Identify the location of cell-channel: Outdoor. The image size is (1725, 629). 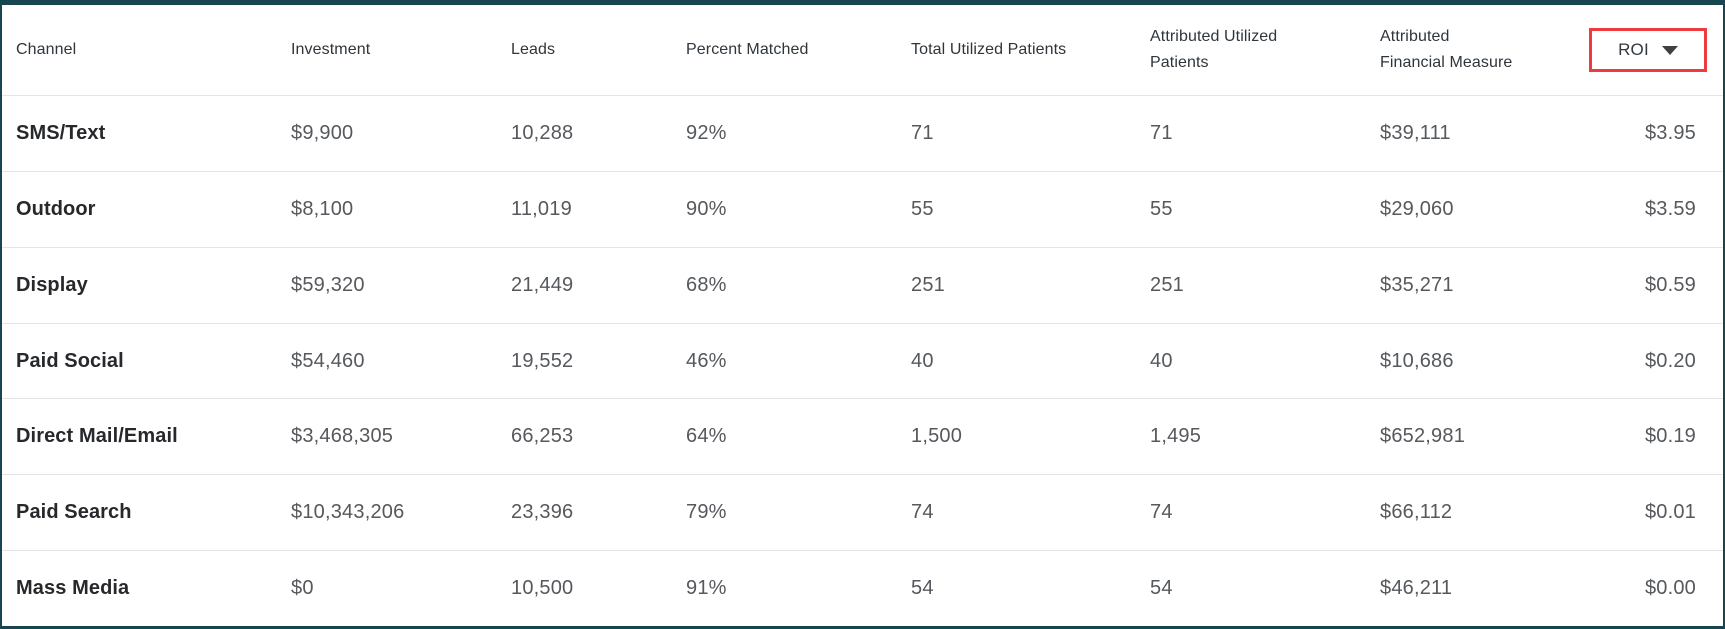
(56, 208).